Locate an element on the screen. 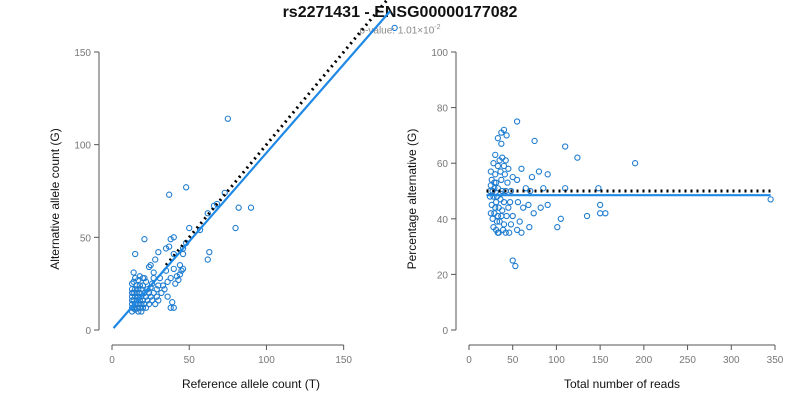 Image resolution: width=800 pixels, height=400 pixels. right-y-tick-label: 20 is located at coordinates (443, 275).